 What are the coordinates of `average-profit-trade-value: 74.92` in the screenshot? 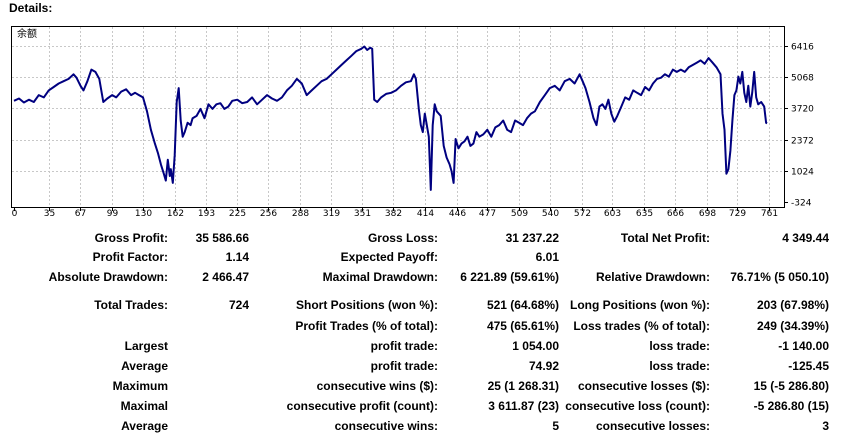 It's located at (543, 366).